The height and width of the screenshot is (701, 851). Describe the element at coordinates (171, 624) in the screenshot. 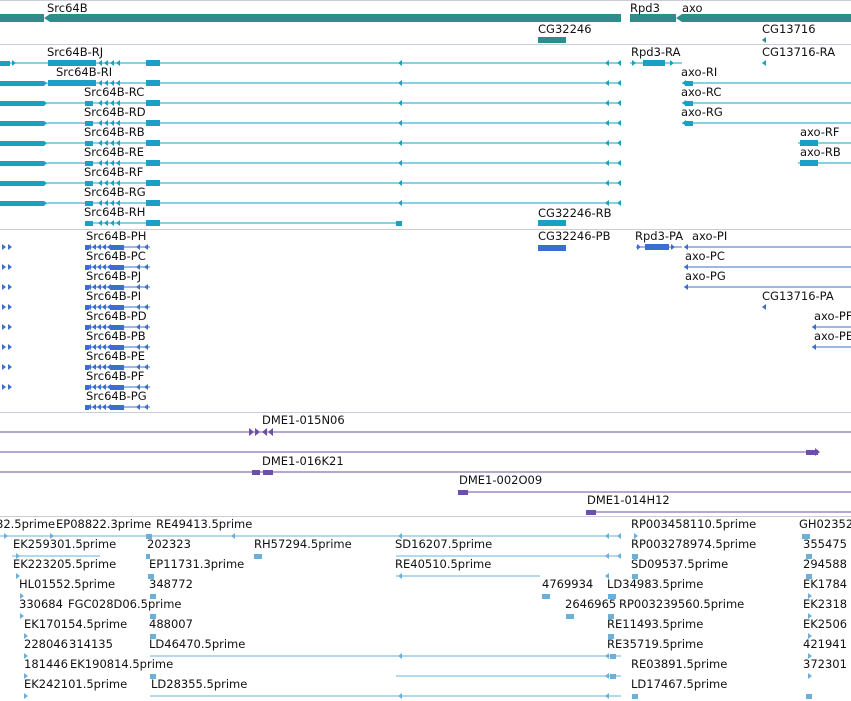

I see `est-label: 488007` at that location.